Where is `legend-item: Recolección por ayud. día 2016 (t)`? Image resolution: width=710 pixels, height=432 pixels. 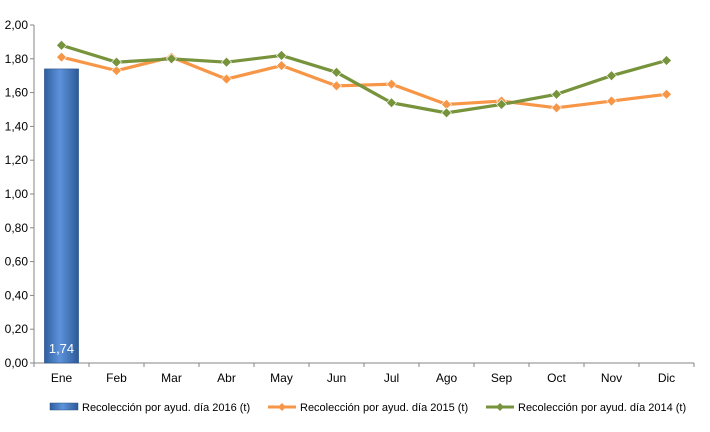 legend-item: Recolección por ayud. día 2016 (t) is located at coordinates (149, 408).